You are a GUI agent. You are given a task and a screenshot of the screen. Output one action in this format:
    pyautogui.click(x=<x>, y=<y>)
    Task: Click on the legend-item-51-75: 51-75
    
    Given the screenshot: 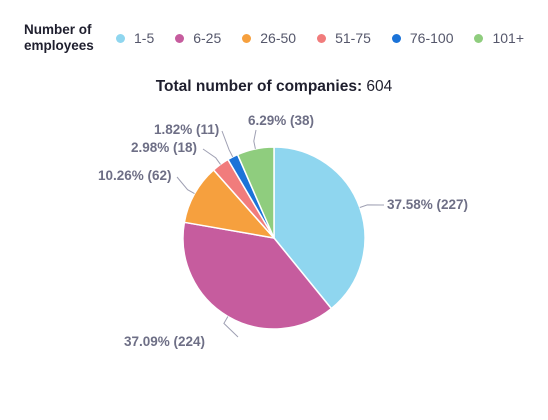 What is the action you would take?
    pyautogui.click(x=344, y=38)
    